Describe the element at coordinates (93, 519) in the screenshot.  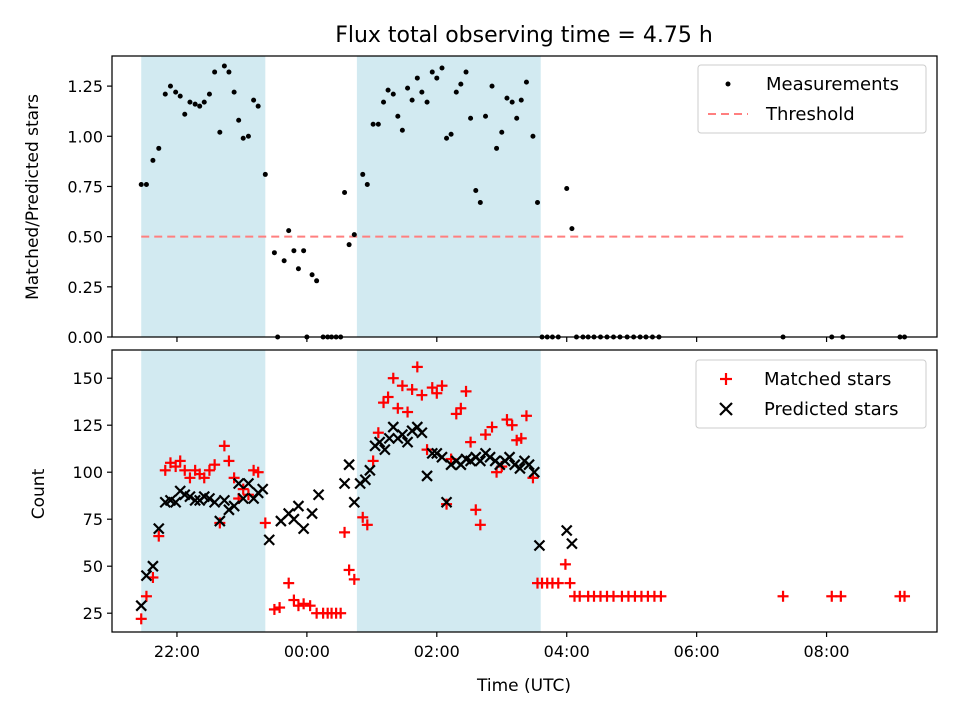
I see `y-tick-label: 75` at that location.